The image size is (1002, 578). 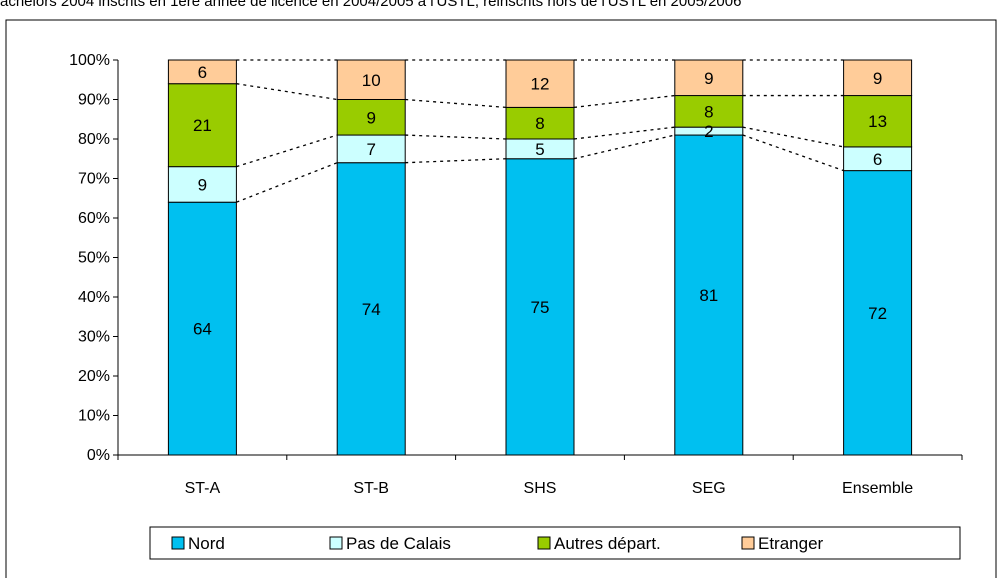 I want to click on bar-segment-autres-depart-ensemble, so click(x=878, y=121).